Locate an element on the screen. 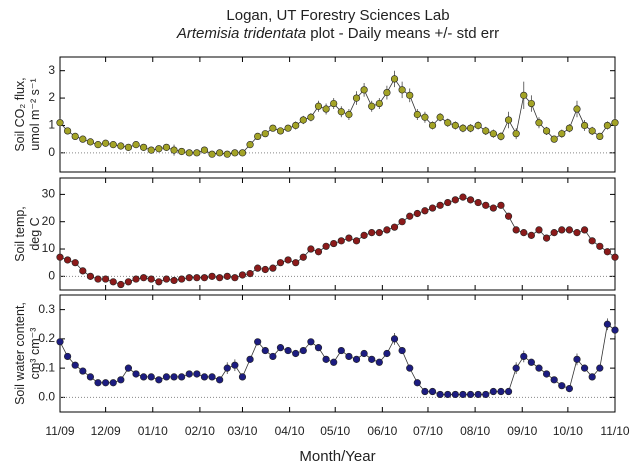 Image resolution: width=630 pixels, height=467 pixels. x-tick-label: 02/10 is located at coordinates (200, 431).